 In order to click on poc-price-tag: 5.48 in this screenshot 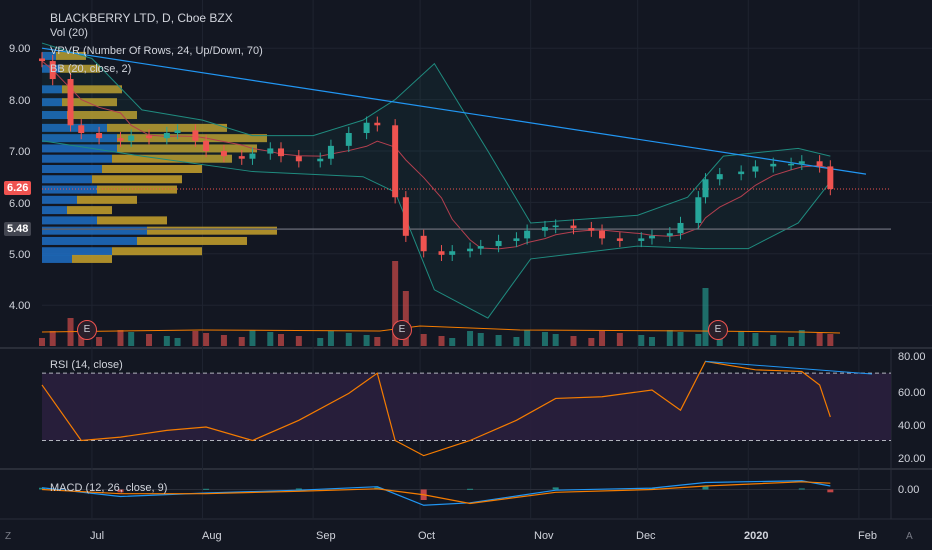, I will do `click(18, 229)`.